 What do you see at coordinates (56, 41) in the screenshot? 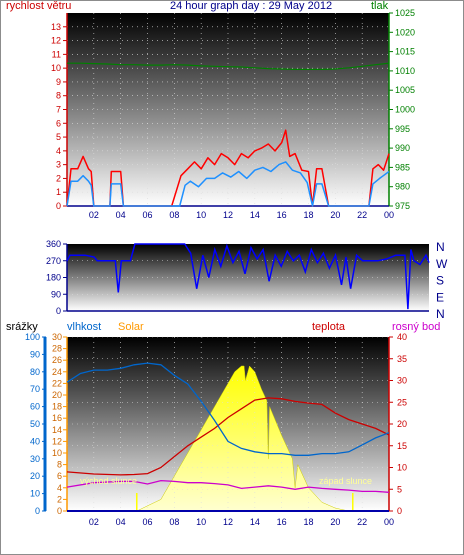
I see `wind-tick-label: 12` at bounding box center [56, 41].